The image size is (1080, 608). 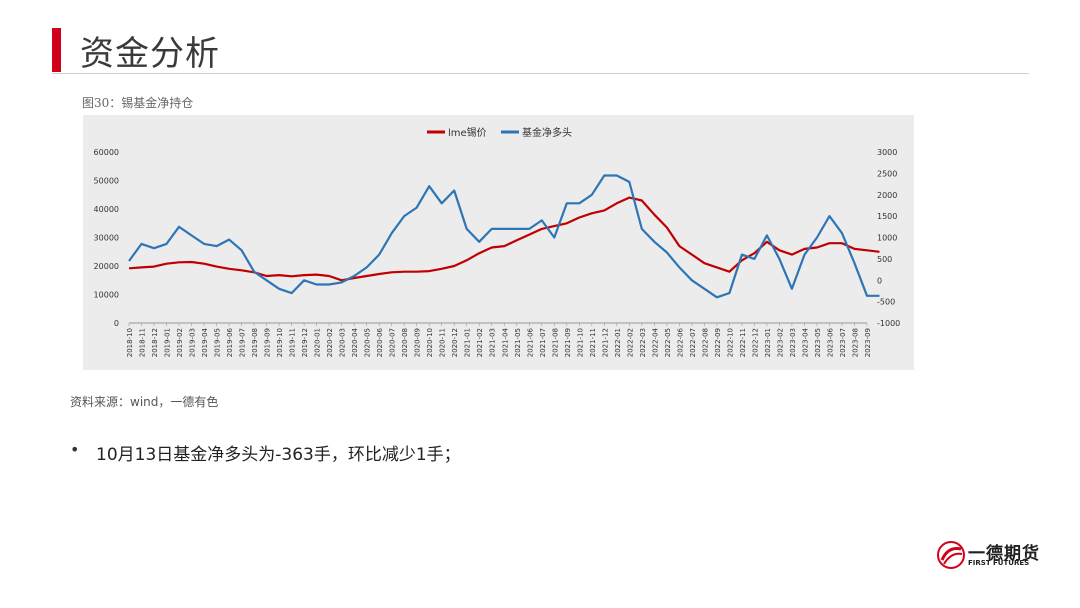 I want to click on x-tick-label: 2019-06, so click(x=230, y=342).